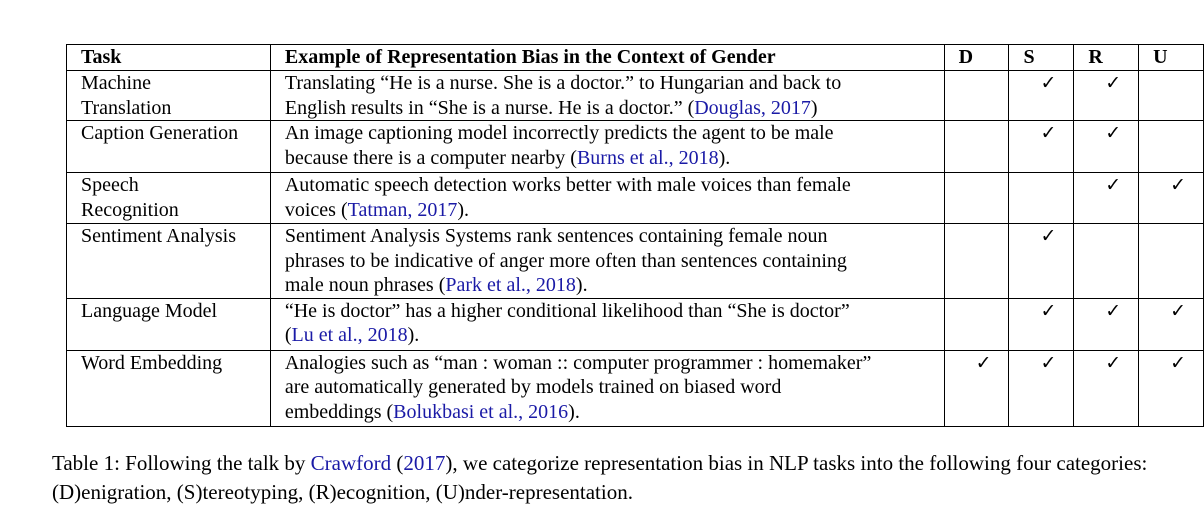 This screenshot has height=520, width=1204. Describe the element at coordinates (1171, 57) in the screenshot. I see `header-u: U` at that location.